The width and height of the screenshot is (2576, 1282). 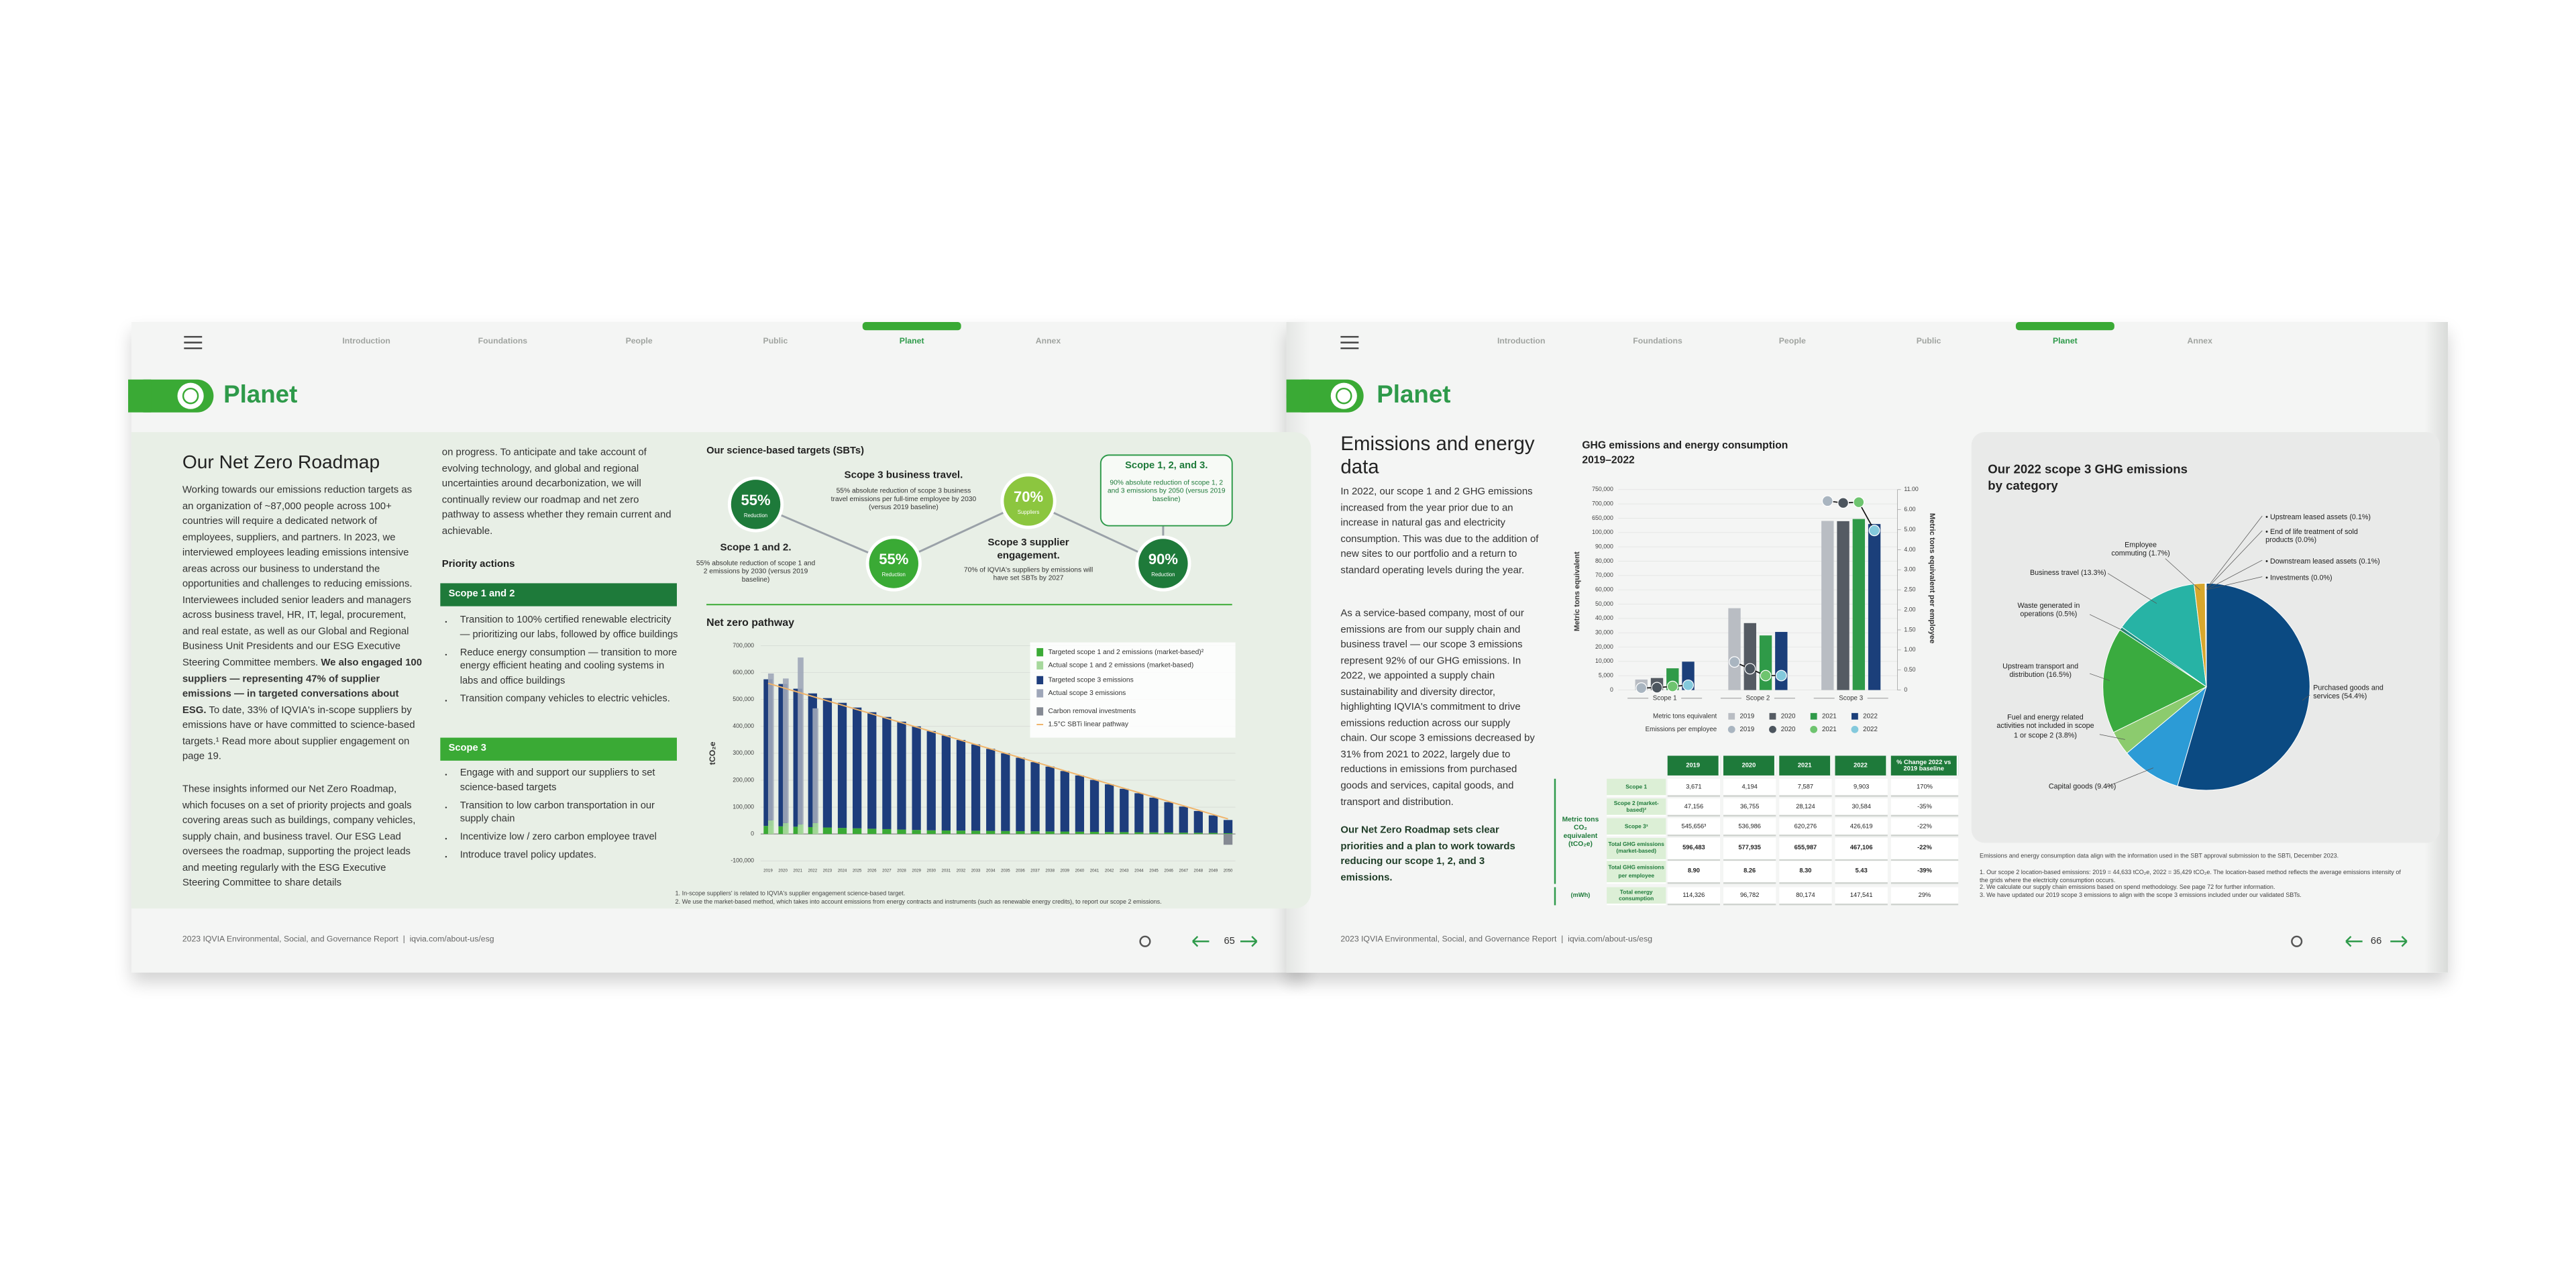 I want to click on per-employee-line, so click(x=1664, y=686).